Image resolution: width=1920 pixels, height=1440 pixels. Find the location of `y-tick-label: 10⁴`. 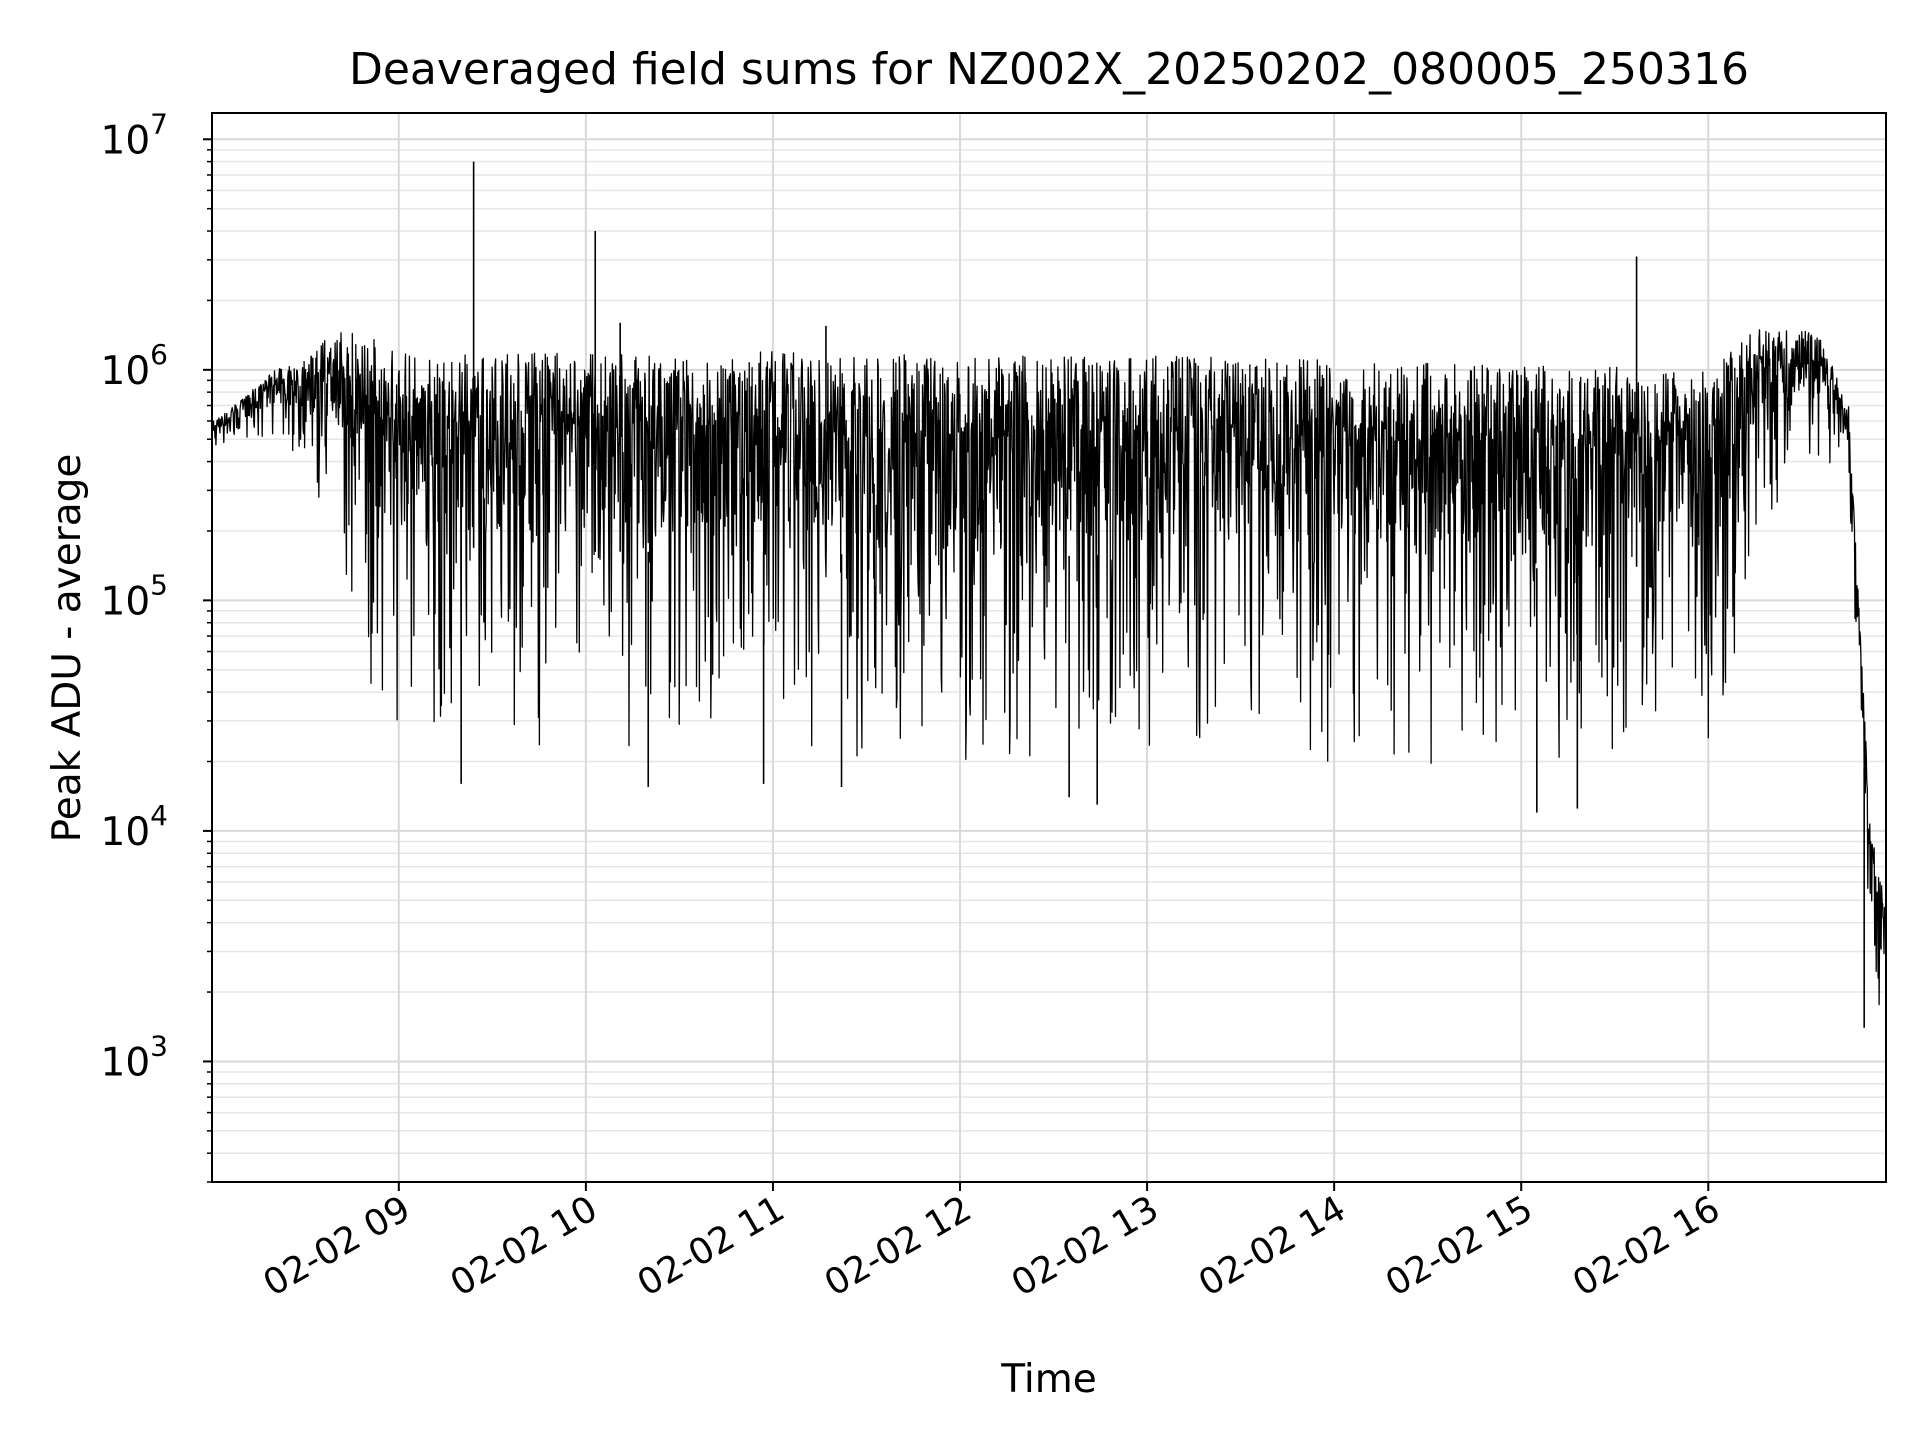

y-tick-label: 10⁴ is located at coordinates (134, 827).